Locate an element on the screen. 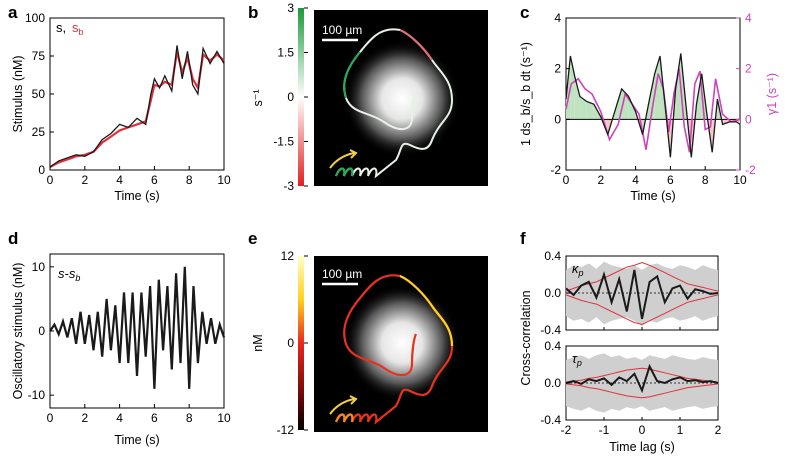 The width and height of the screenshot is (788, 457). panel-b-colorbar-unit: s⁻¹ is located at coordinates (258, 97).